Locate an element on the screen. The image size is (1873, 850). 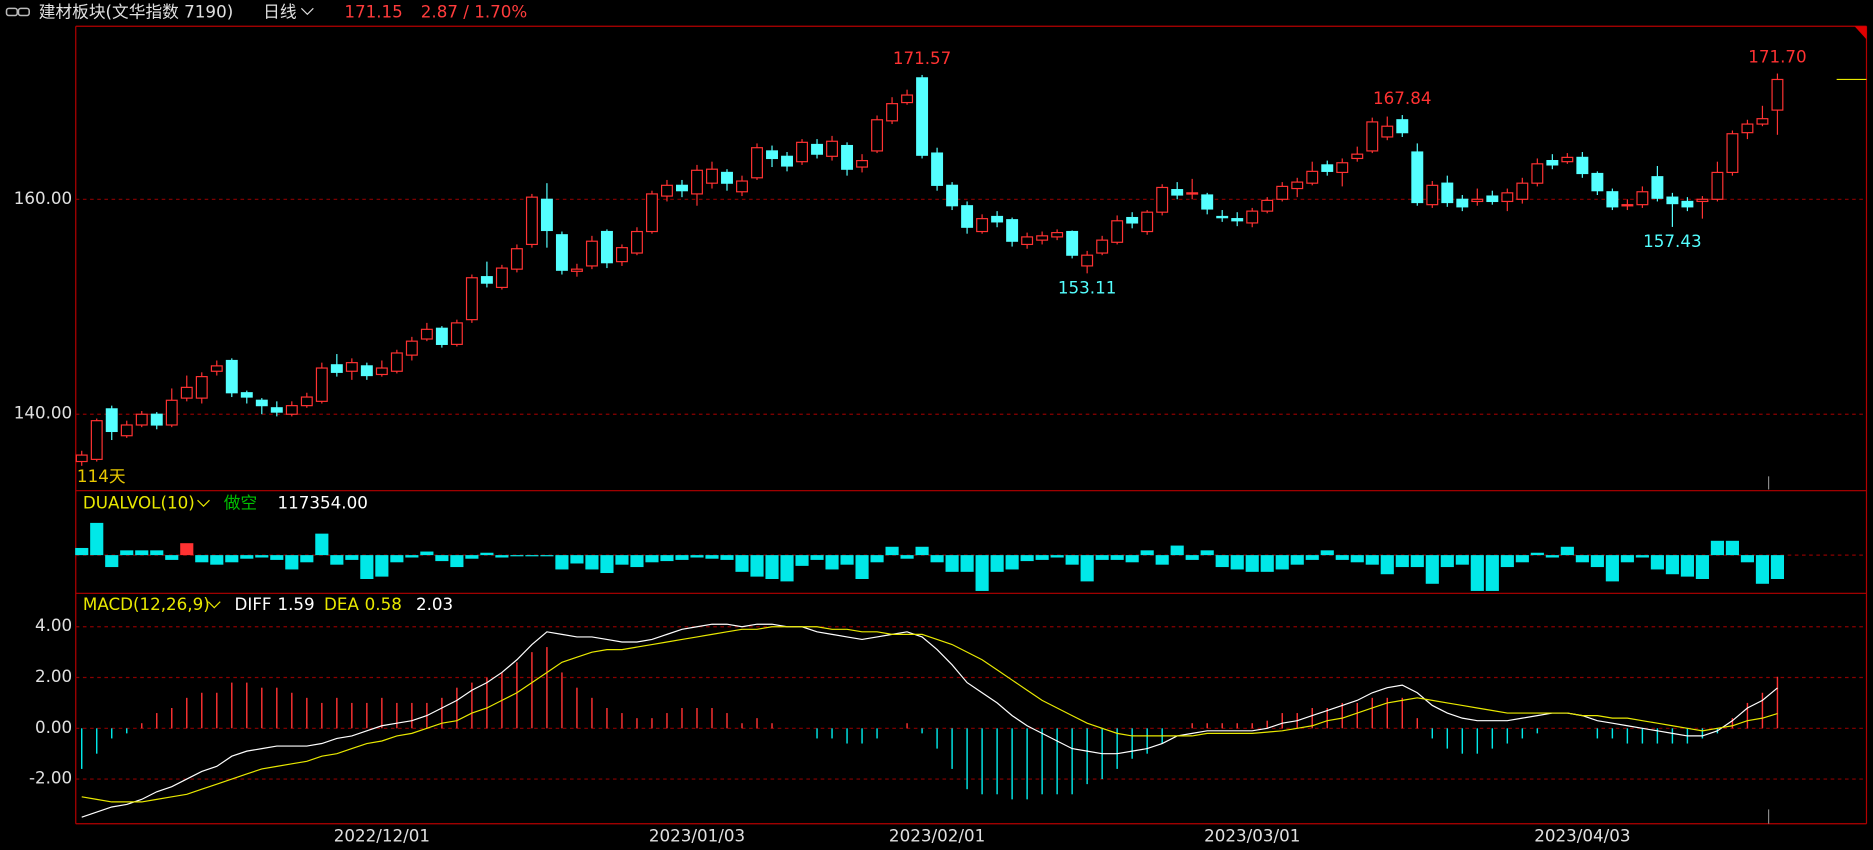
legend-dea: DEA is located at coordinates (341, 604).